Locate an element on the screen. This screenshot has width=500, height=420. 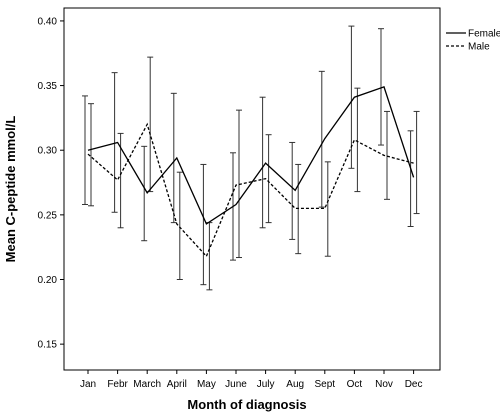
legend-label-female: Female is located at coordinates (484, 34).